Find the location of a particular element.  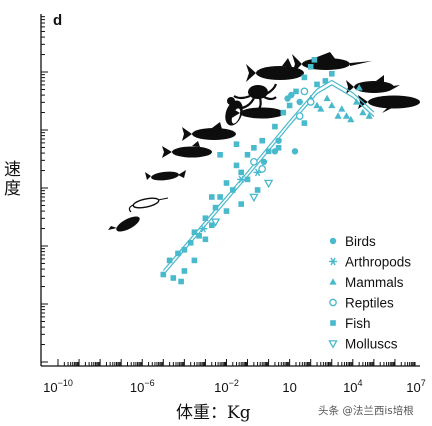

panel-label: d is located at coordinates (57, 20).